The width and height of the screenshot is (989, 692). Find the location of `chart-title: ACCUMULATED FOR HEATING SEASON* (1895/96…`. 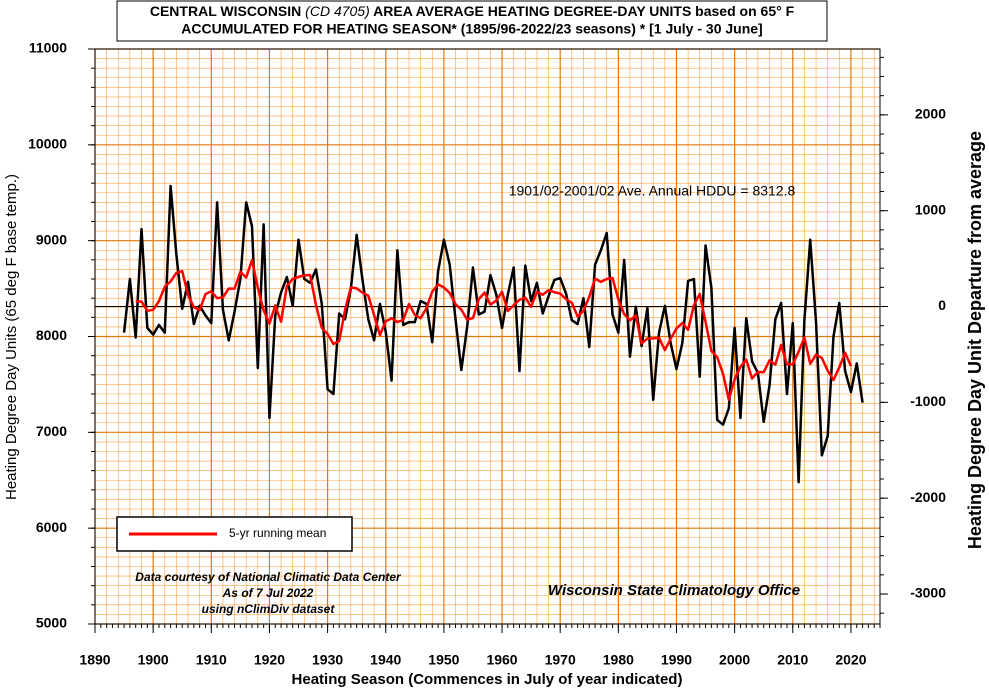

chart-title: ACCUMULATED FOR HEATING SEASON* (1895/96… is located at coordinates (471, 29).